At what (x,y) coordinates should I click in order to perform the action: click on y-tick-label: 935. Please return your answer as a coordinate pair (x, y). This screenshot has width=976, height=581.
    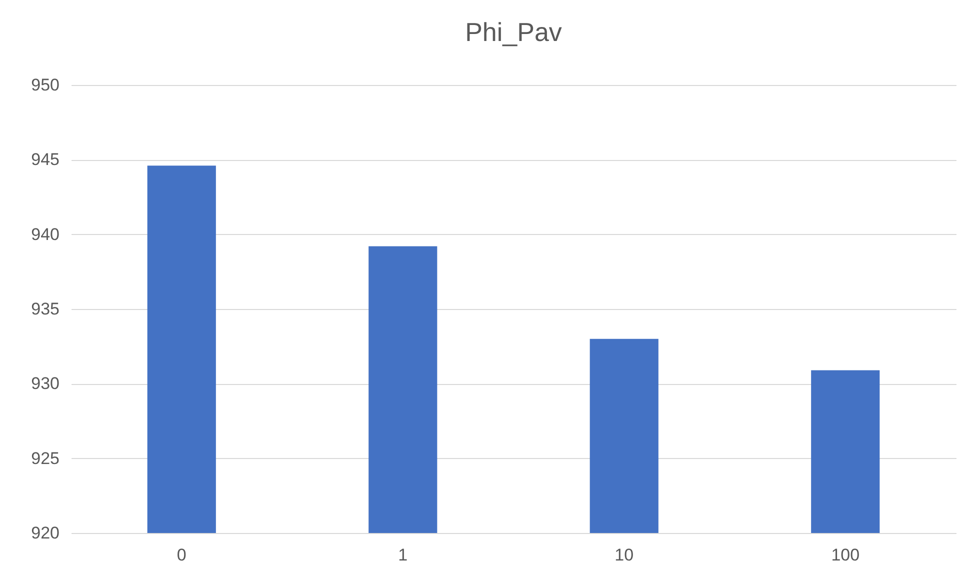
    Looking at the image, I should click on (45, 309).